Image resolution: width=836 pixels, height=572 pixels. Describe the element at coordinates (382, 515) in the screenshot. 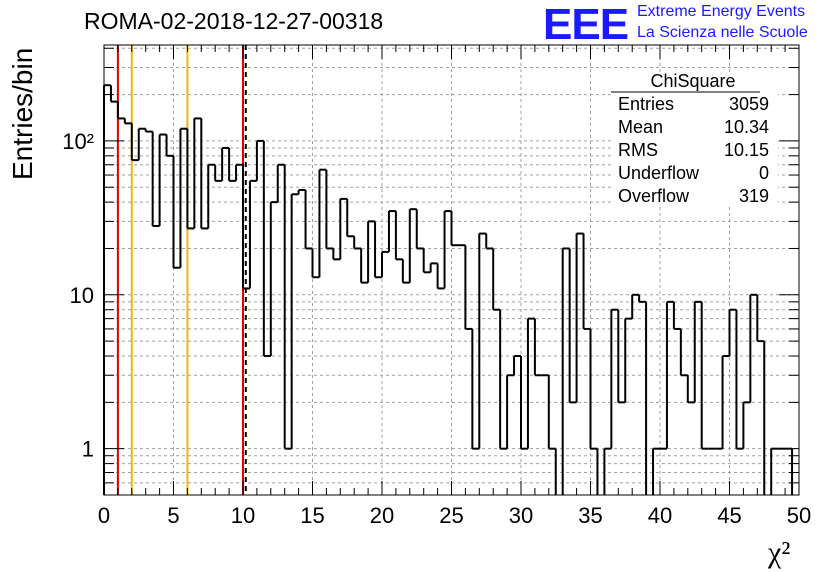

I see `x-tick-label: 20` at that location.